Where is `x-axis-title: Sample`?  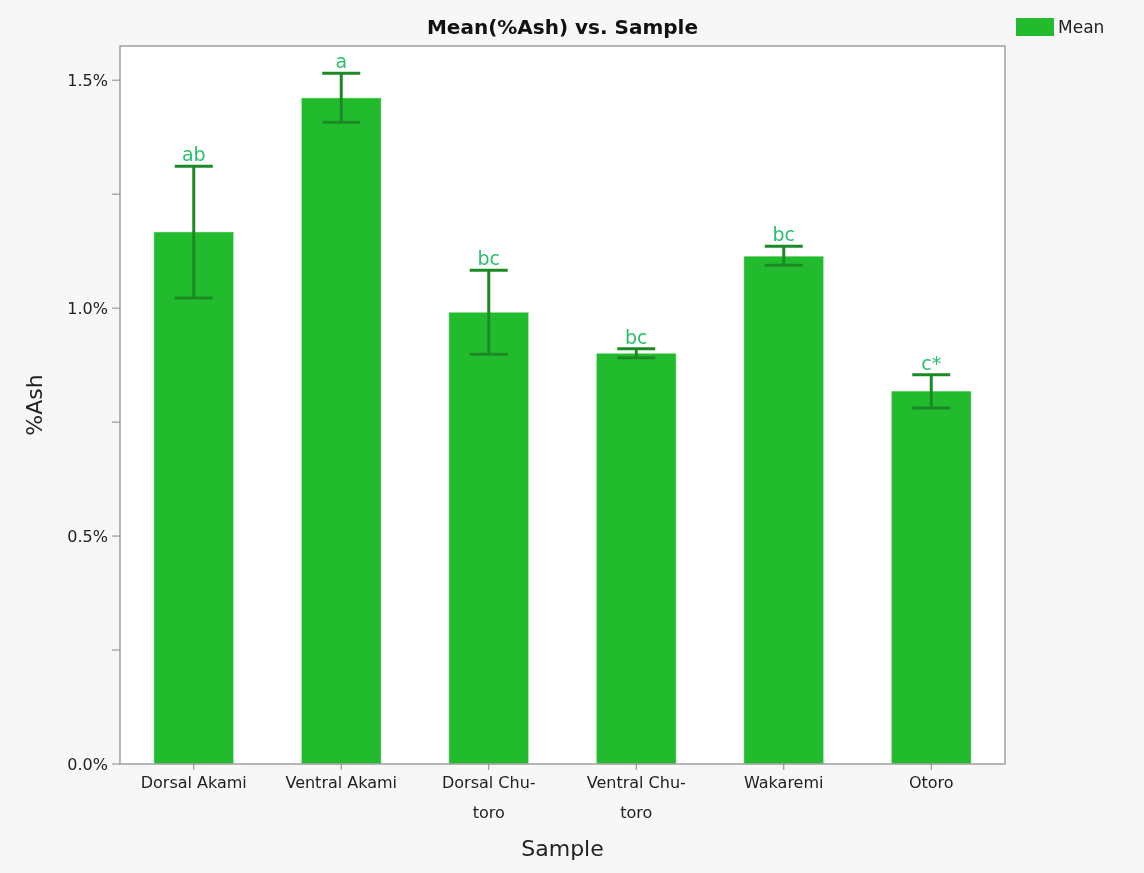
x-axis-title: Sample is located at coordinates (562, 848).